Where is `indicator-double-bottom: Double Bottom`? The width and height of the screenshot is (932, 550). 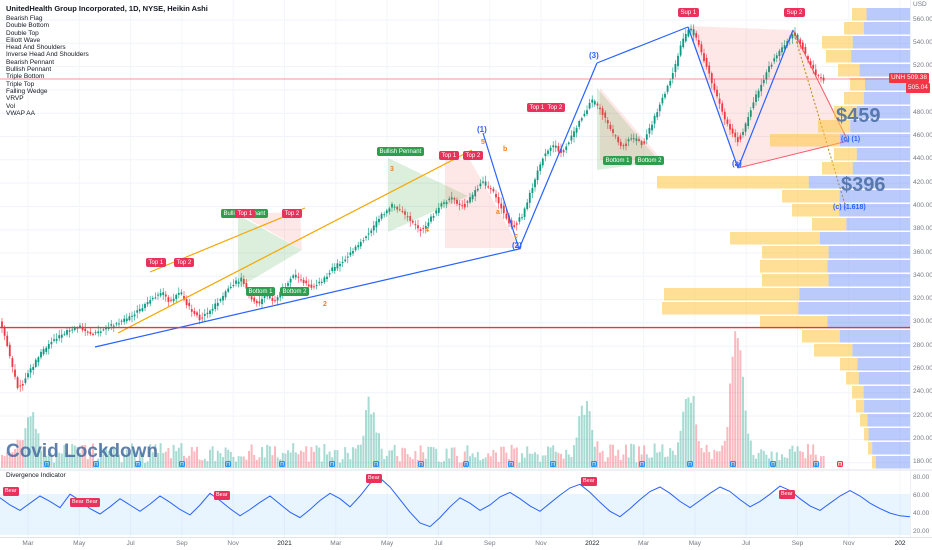 indicator-double-bottom: Double Bottom is located at coordinates (27, 26).